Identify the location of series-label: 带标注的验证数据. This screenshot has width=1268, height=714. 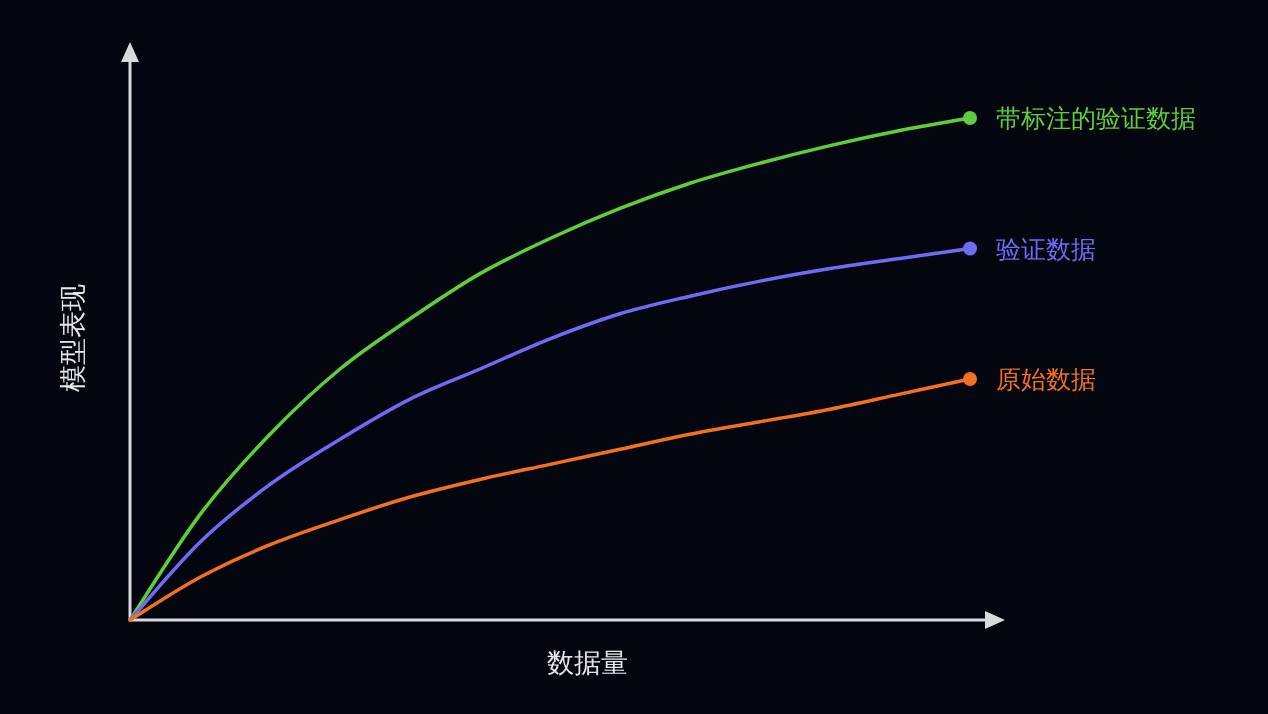
(1096, 118).